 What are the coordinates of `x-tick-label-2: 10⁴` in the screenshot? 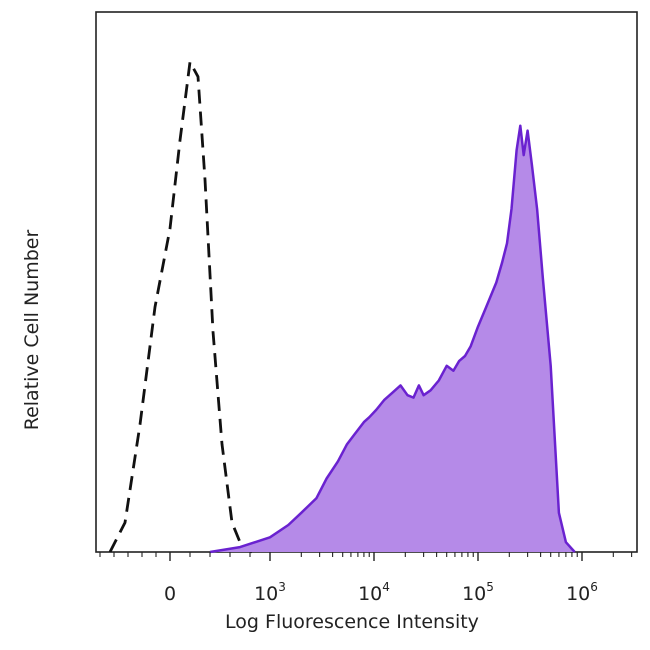 It's located at (374, 592).